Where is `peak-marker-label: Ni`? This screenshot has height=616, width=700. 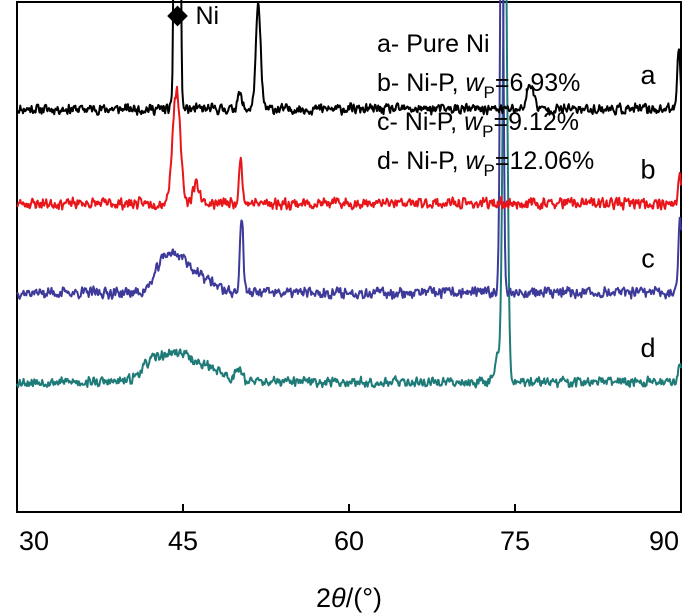
peak-marker-label: Ni is located at coordinates (207, 16).